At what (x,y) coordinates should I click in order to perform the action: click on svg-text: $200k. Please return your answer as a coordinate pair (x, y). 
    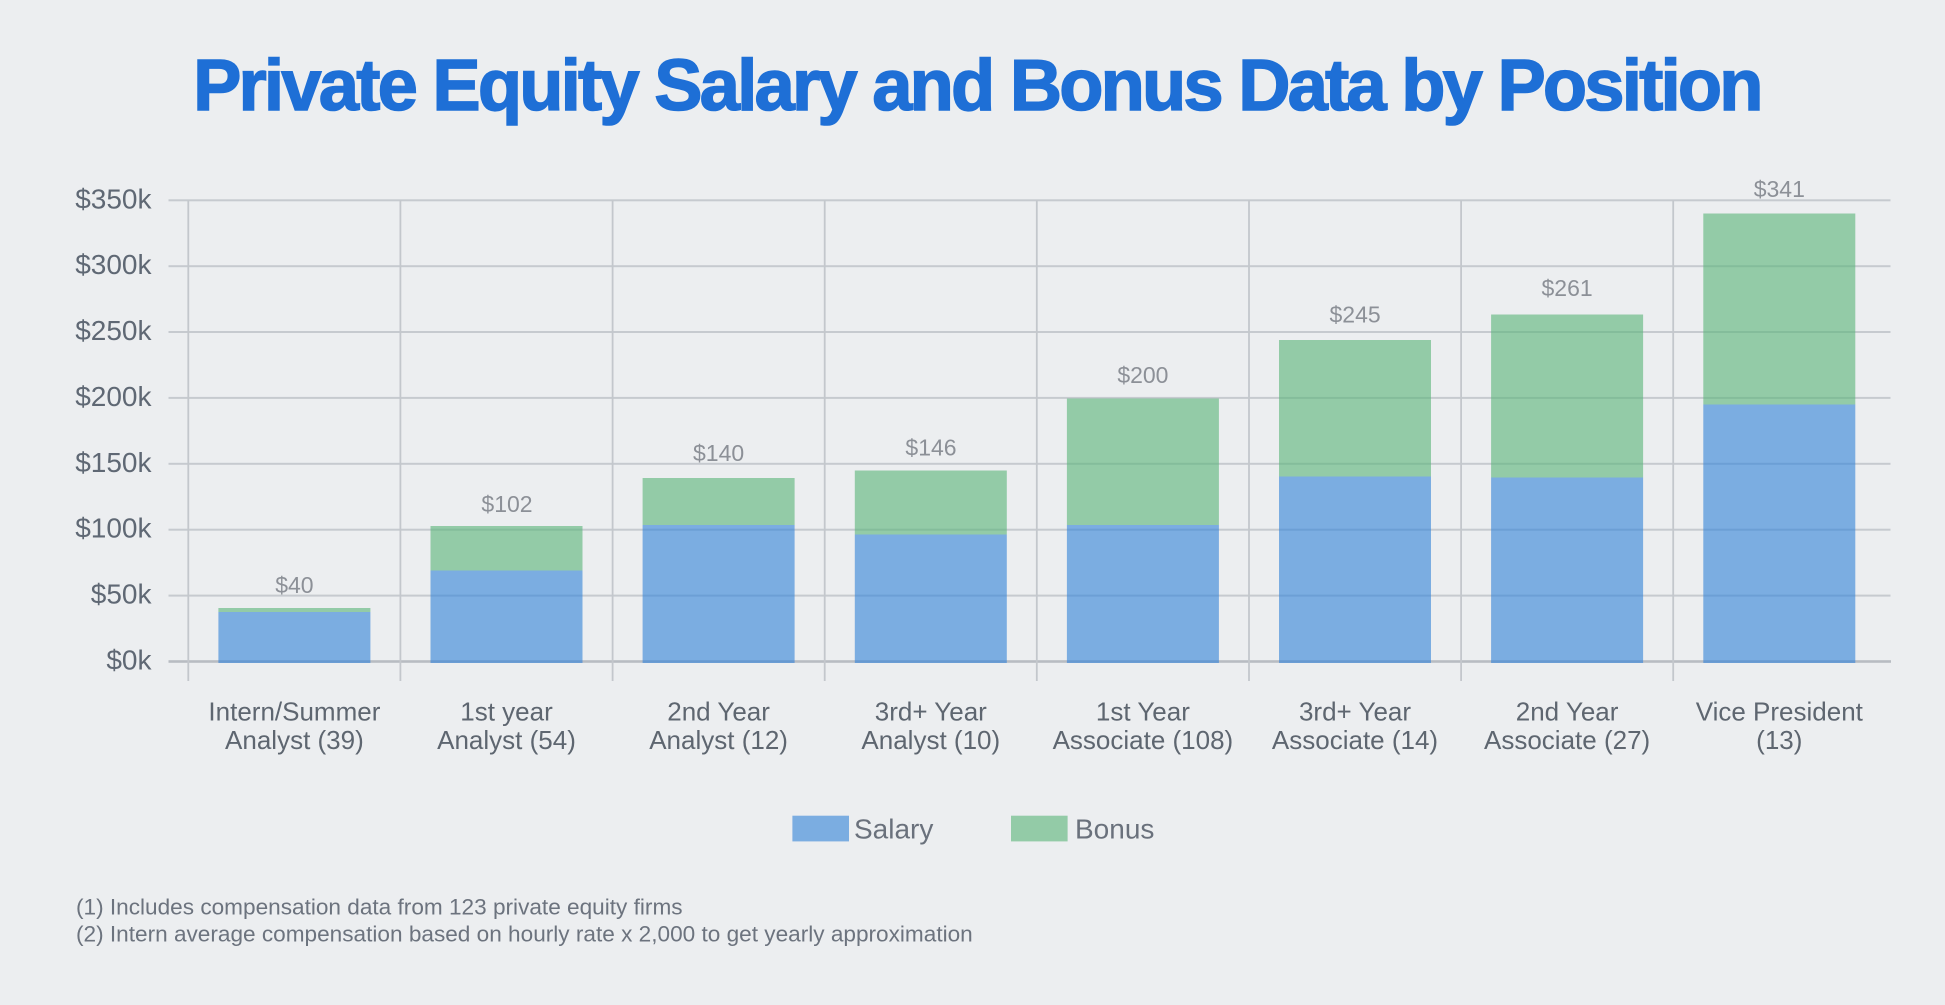
    Looking at the image, I should click on (113, 396).